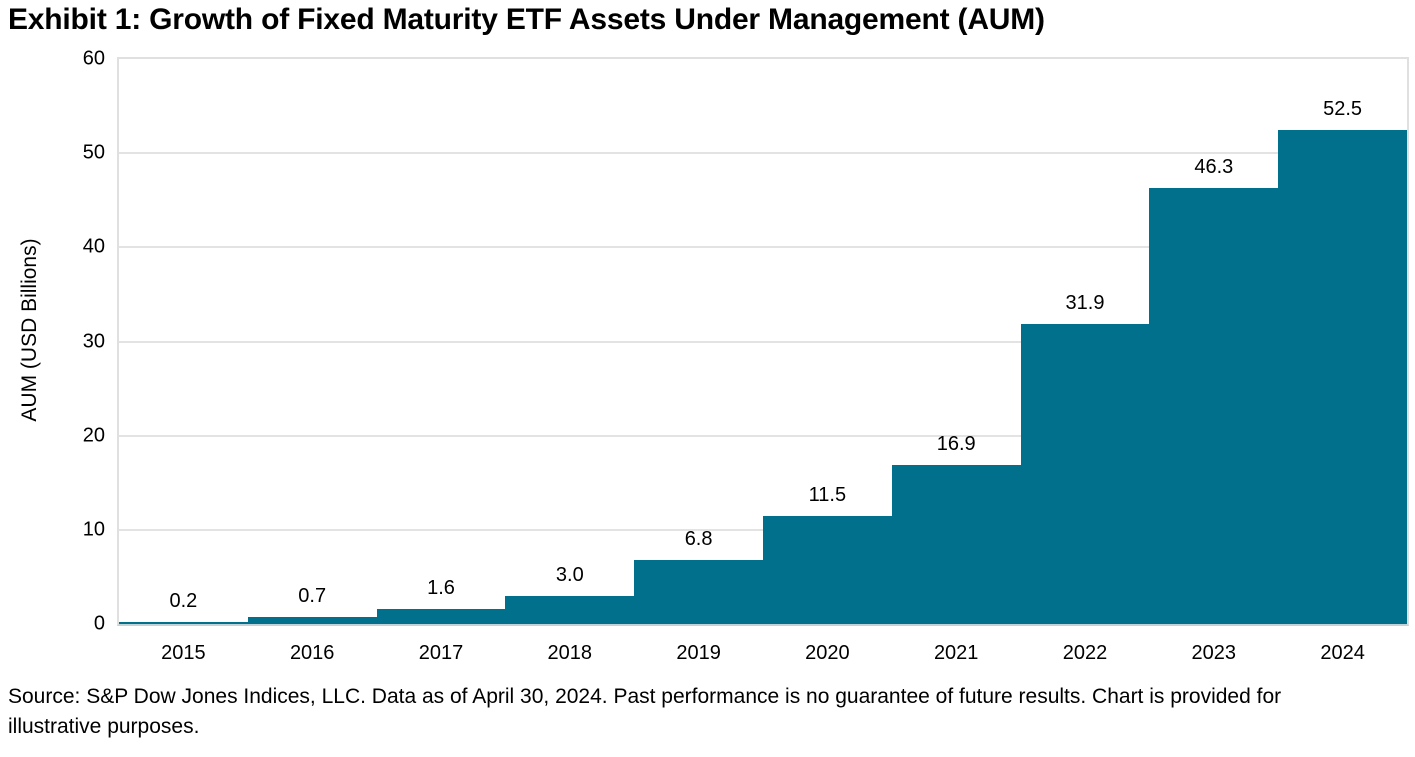 Image resolution: width=1415 pixels, height=757 pixels. What do you see at coordinates (1214, 653) in the screenshot?
I see `x-tick-label: 2023` at bounding box center [1214, 653].